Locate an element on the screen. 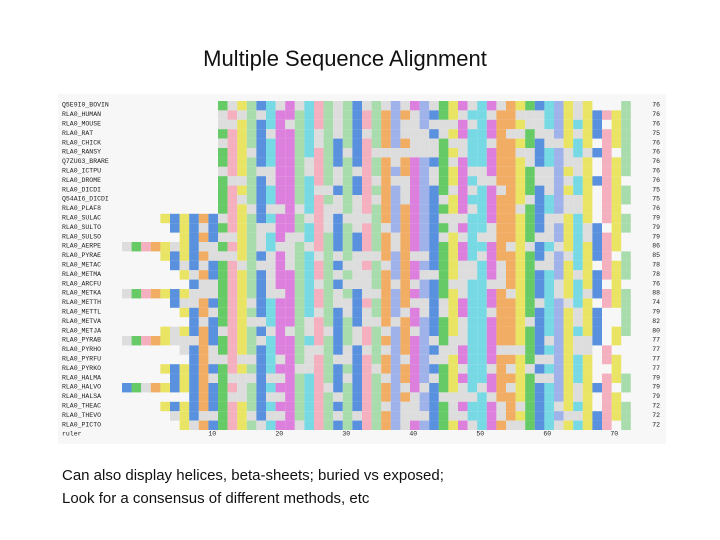 The image size is (720, 540). sequence-length: 77 is located at coordinates (656, 368).